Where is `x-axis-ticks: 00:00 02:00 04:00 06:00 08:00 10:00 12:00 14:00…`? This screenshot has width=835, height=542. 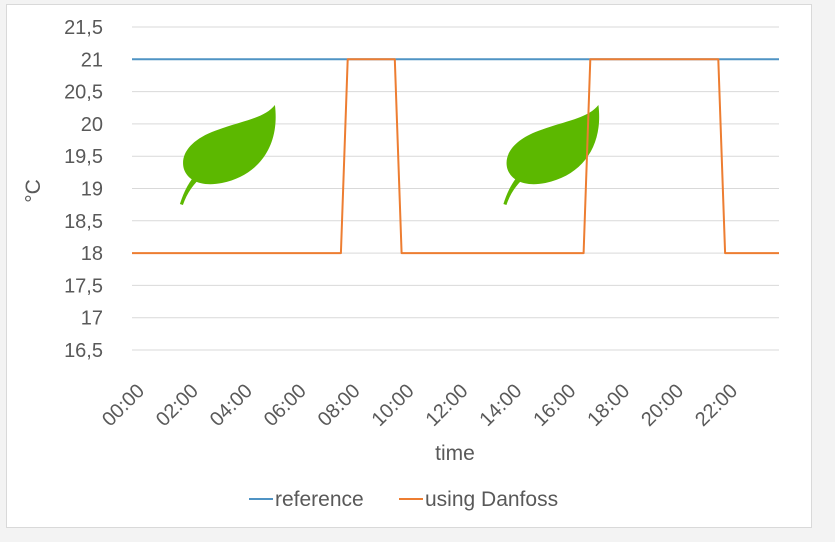
x-axis-ticks: 00:00 02:00 04:00 06:00 08:00 10:00 12:00 14:00… is located at coordinates (420, 405).